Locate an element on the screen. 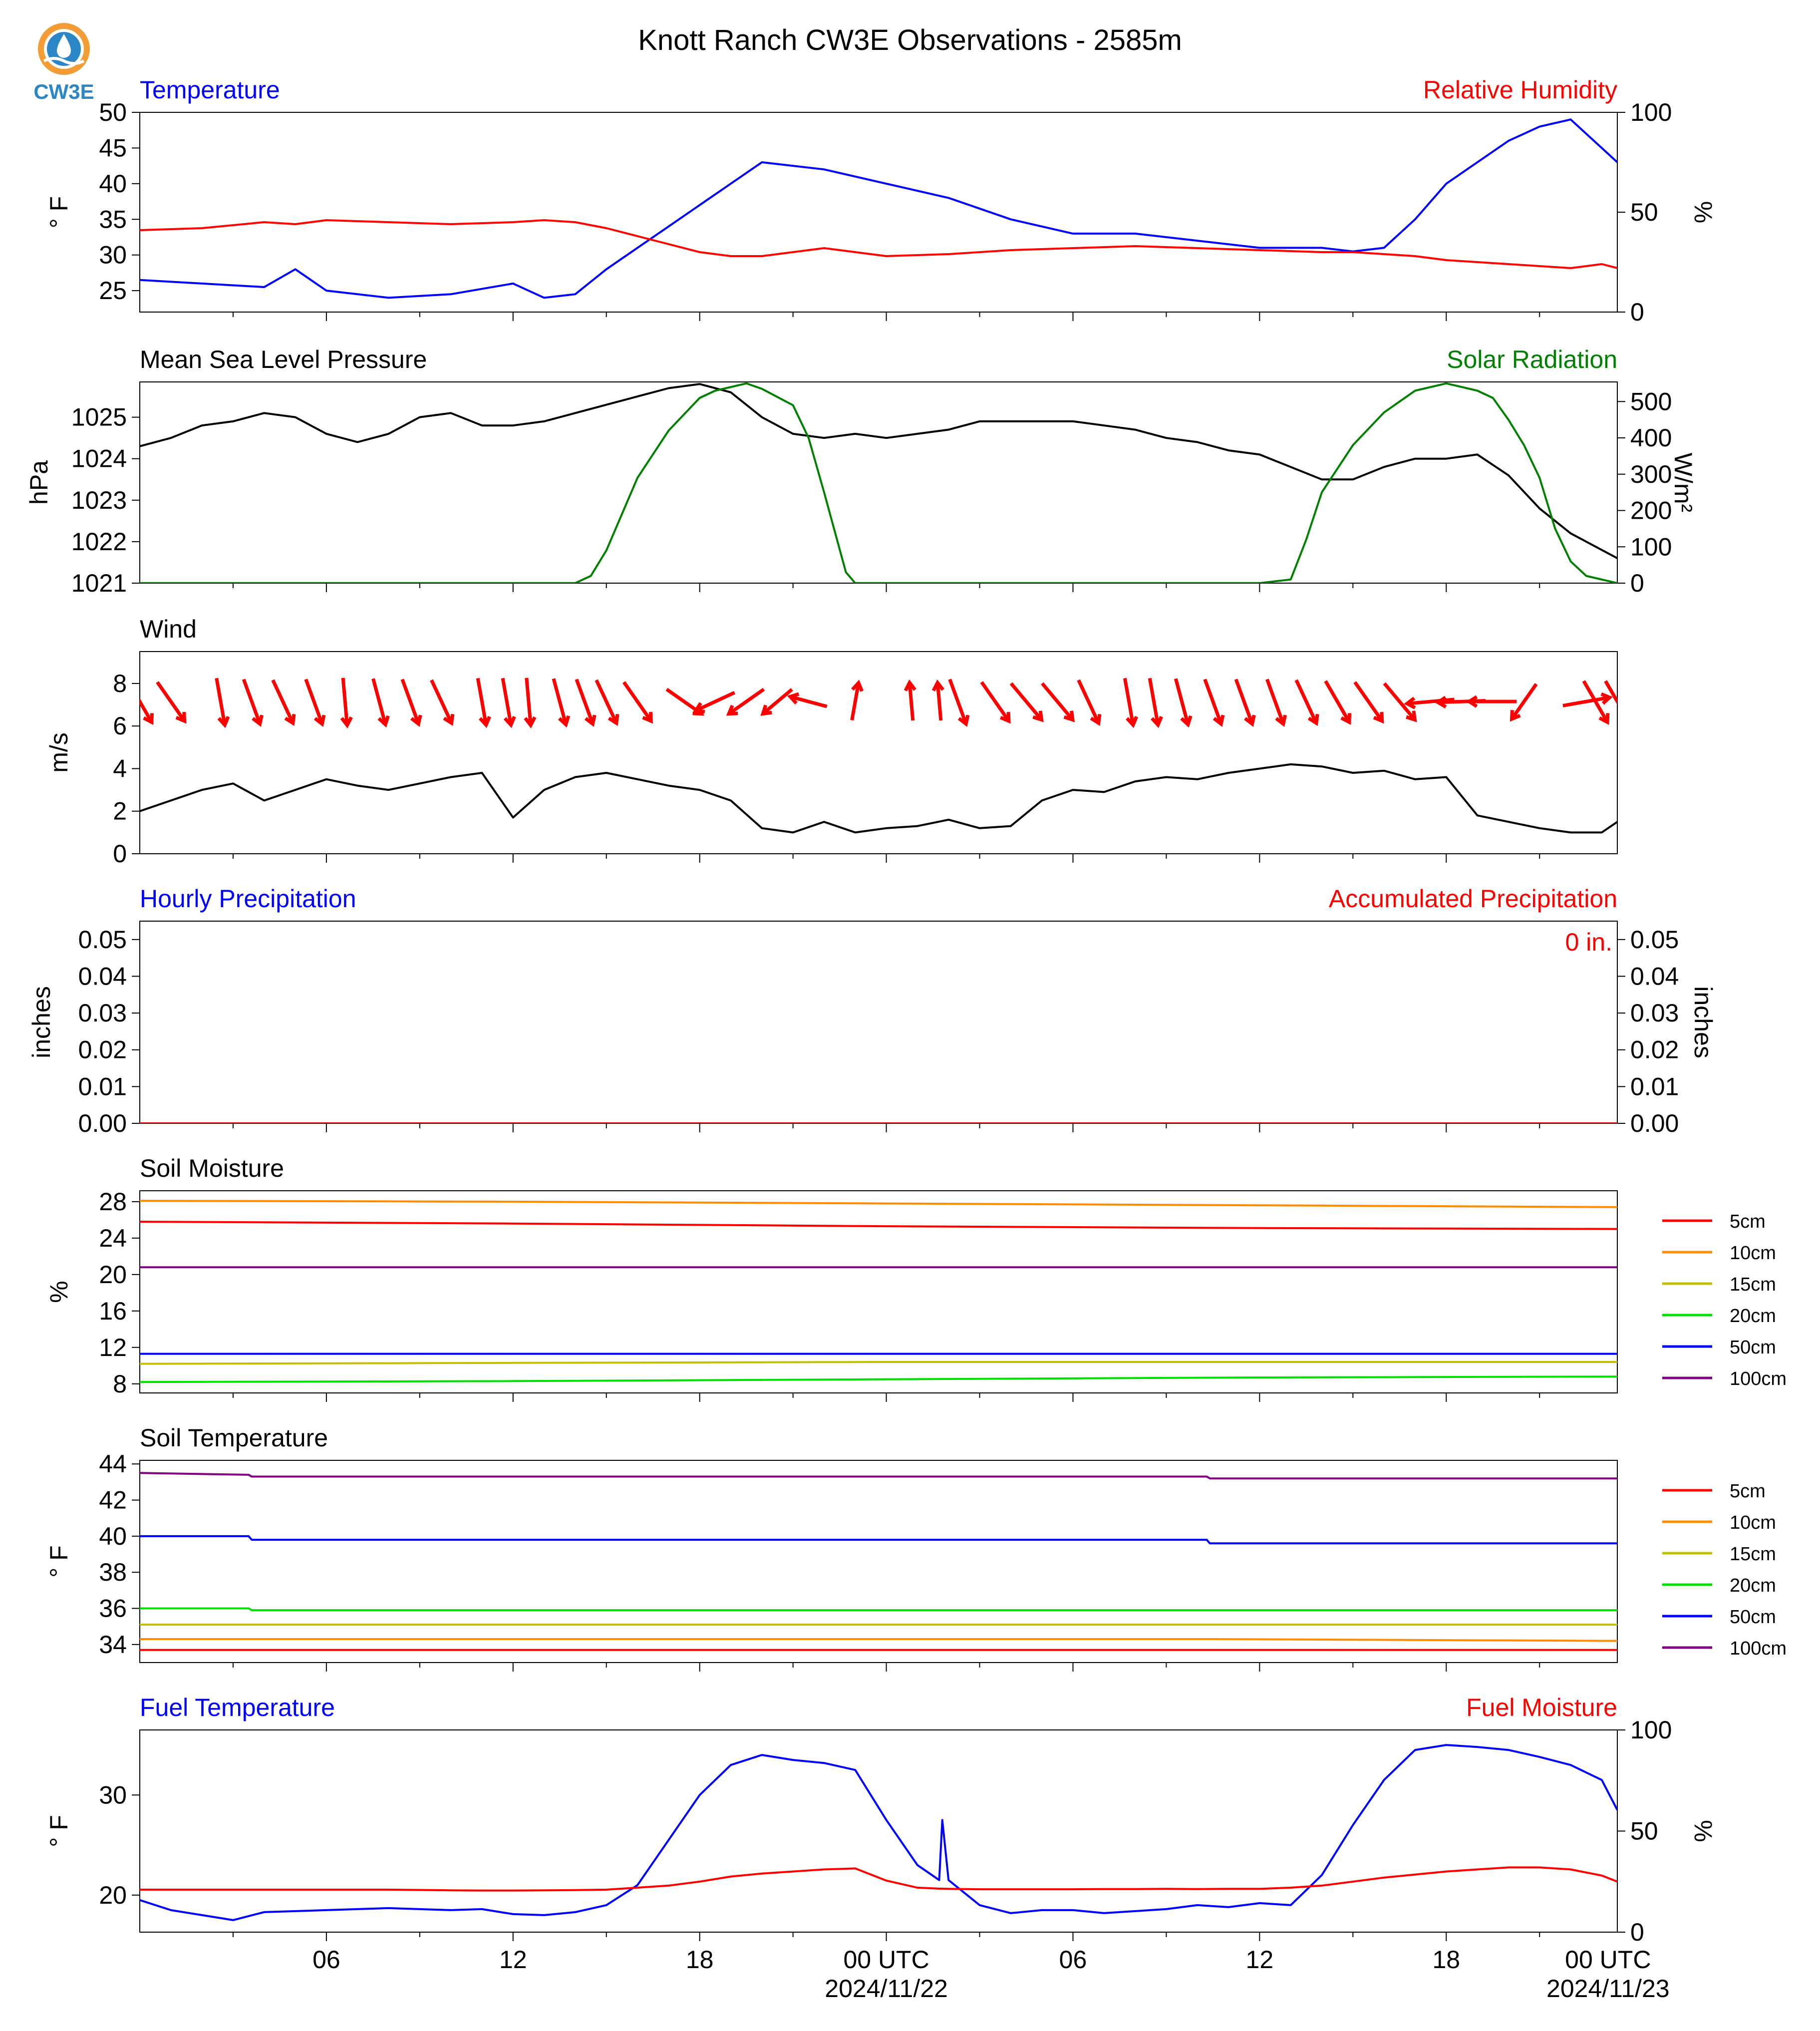 The height and width of the screenshot is (2031, 1820). cw3e-logo: CW3E is located at coordinates (63, 63).